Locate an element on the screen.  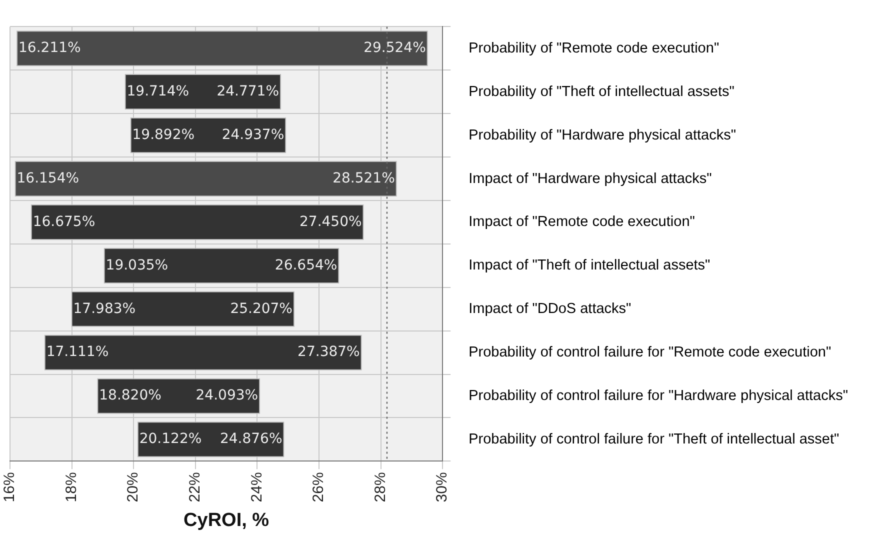
x-tick-label: 26% is located at coordinates (319, 487).